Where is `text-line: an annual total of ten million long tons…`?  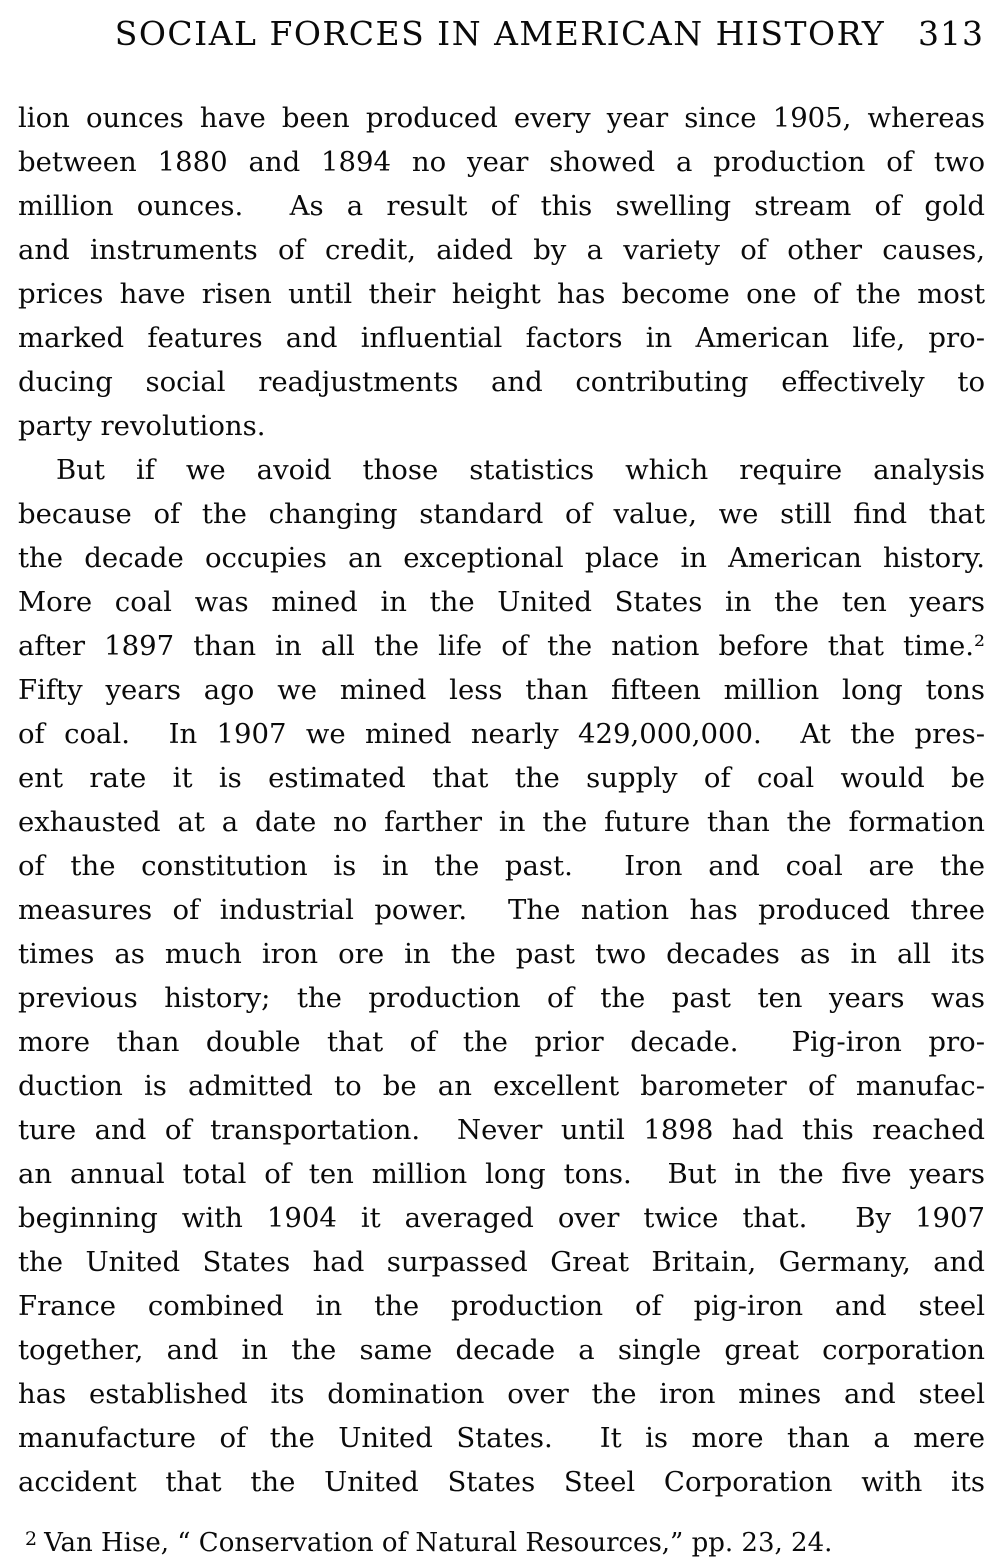 text-line: an annual total of ten million long tons… is located at coordinates (501, 1174).